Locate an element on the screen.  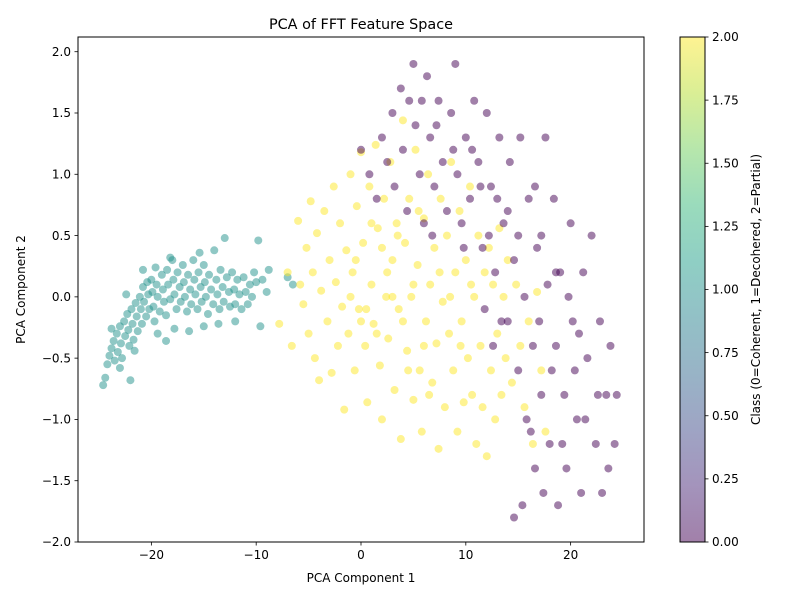
y-axis-ticks: −2.0 −1.5 −1.0 −0.5 0.0 0.5 1.0 1.5 2.0 is located at coordinates (60, 297).